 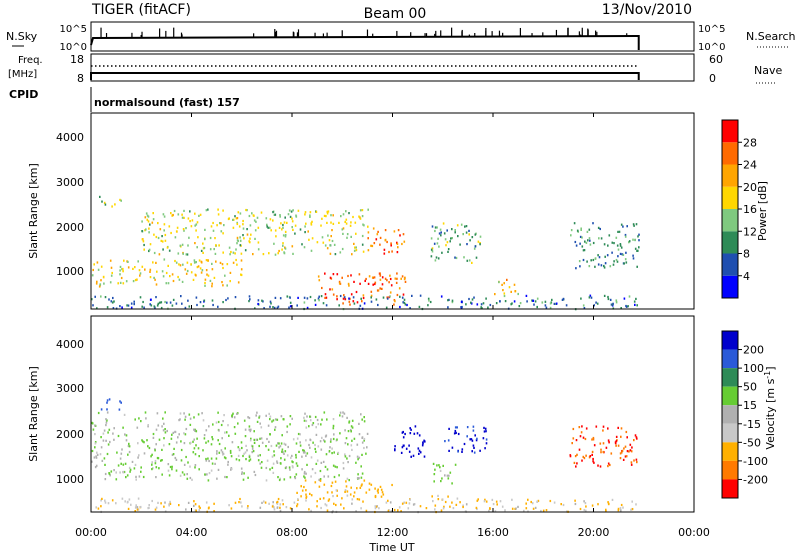 I want to click on velocity-colorbar-label-exp: -1, so click(x=767, y=375).